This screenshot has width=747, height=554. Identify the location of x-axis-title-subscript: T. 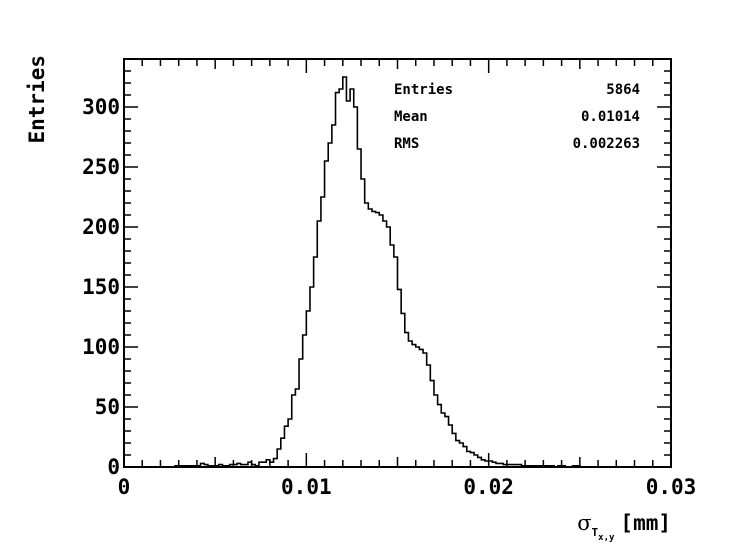
(595, 532).